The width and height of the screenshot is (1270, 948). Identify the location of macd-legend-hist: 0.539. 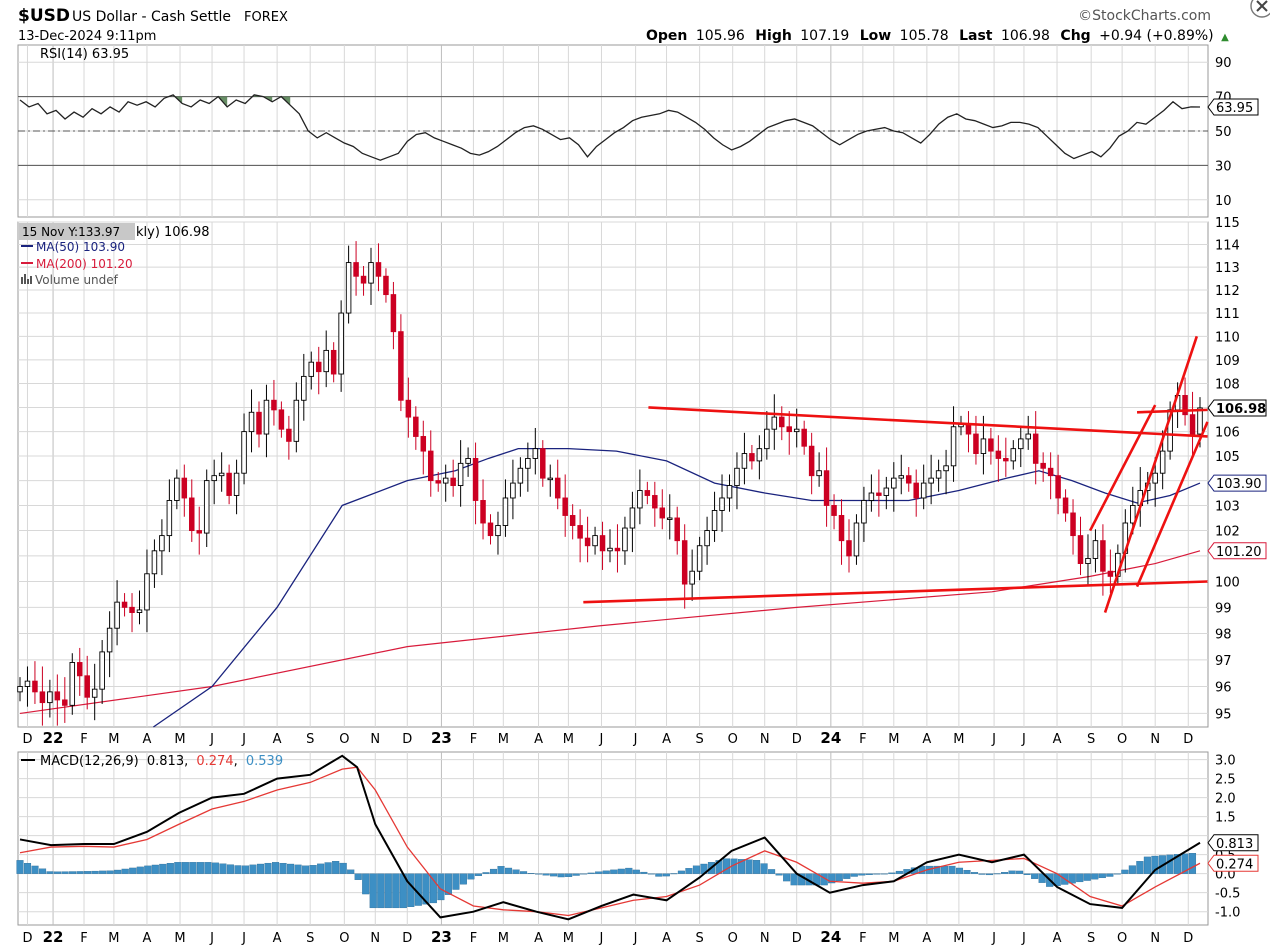
(264, 761).